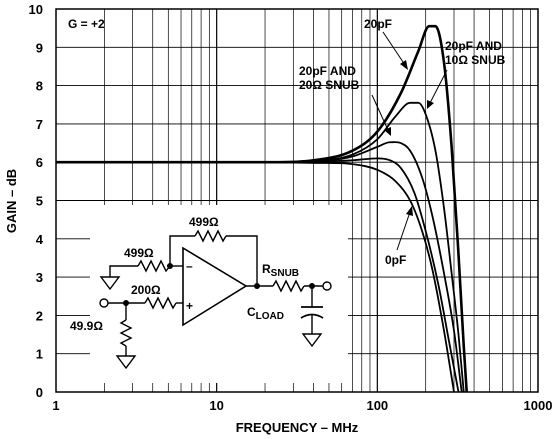 The height and width of the screenshot is (439, 555). What do you see at coordinates (409, 211) in the screenshot?
I see `arrow-0pf` at bounding box center [409, 211].